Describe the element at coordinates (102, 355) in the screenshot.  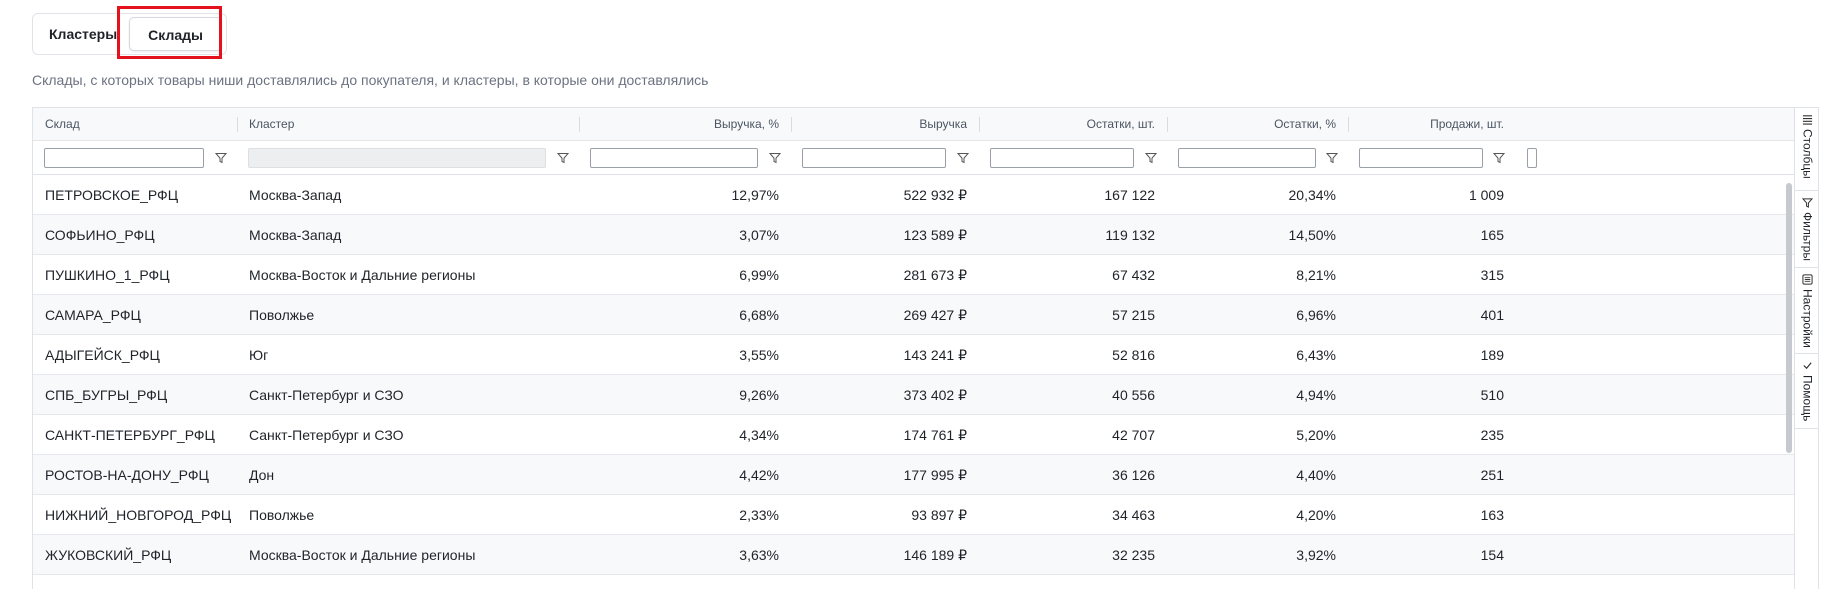
I see `cell-sklad: АДЫГЕЙСК_РФЦ` at that location.